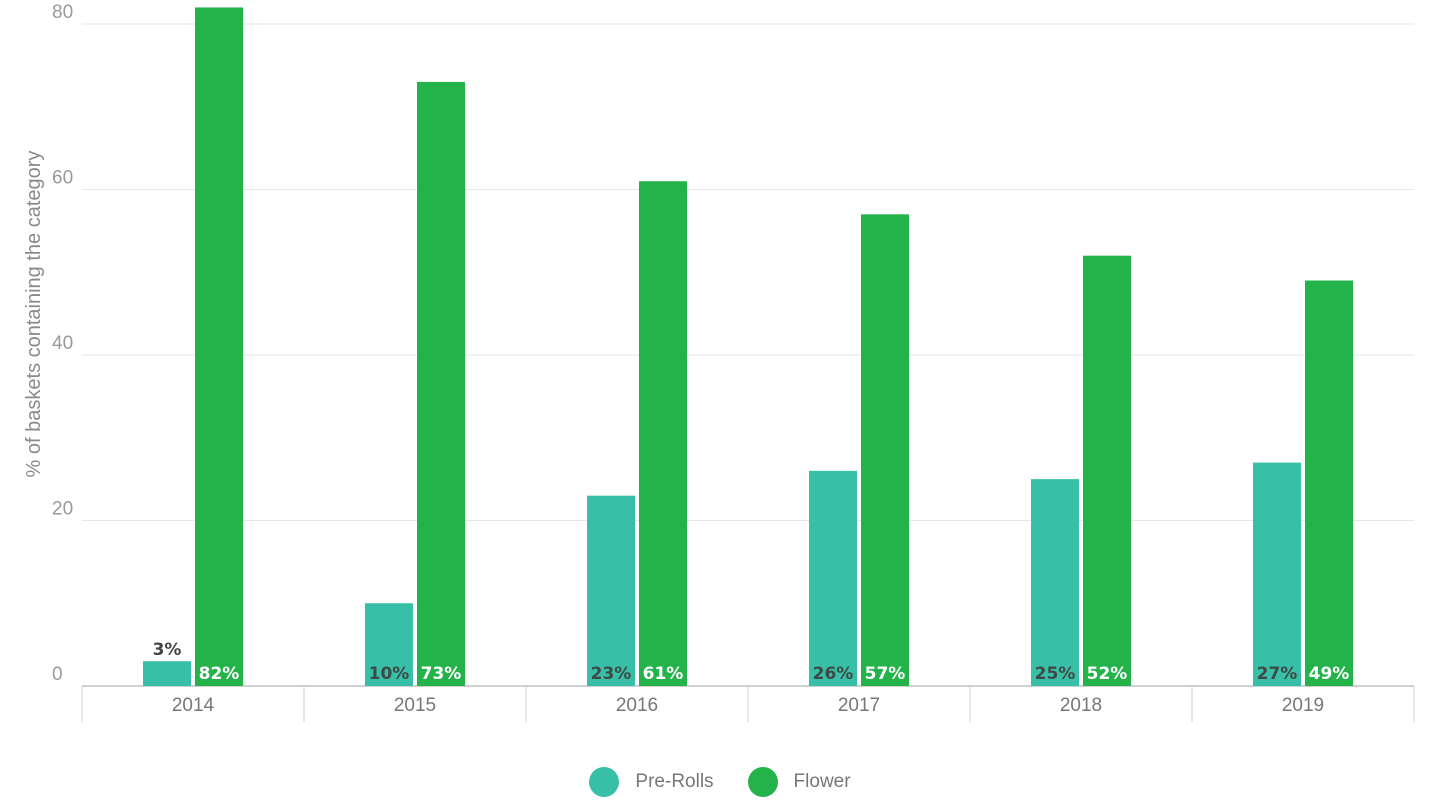  I want to click on bar-flower-2019, so click(1329, 483).